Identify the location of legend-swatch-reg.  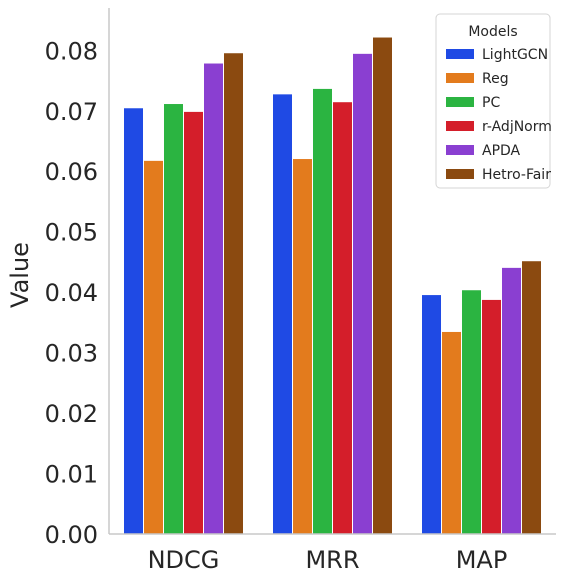
(460, 78).